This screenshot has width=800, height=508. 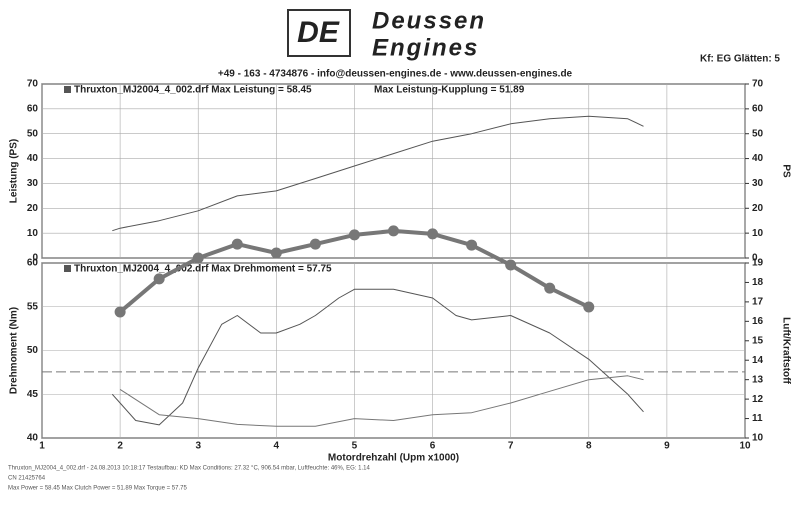 I want to click on x-tick-label: 8, so click(x=589, y=446).